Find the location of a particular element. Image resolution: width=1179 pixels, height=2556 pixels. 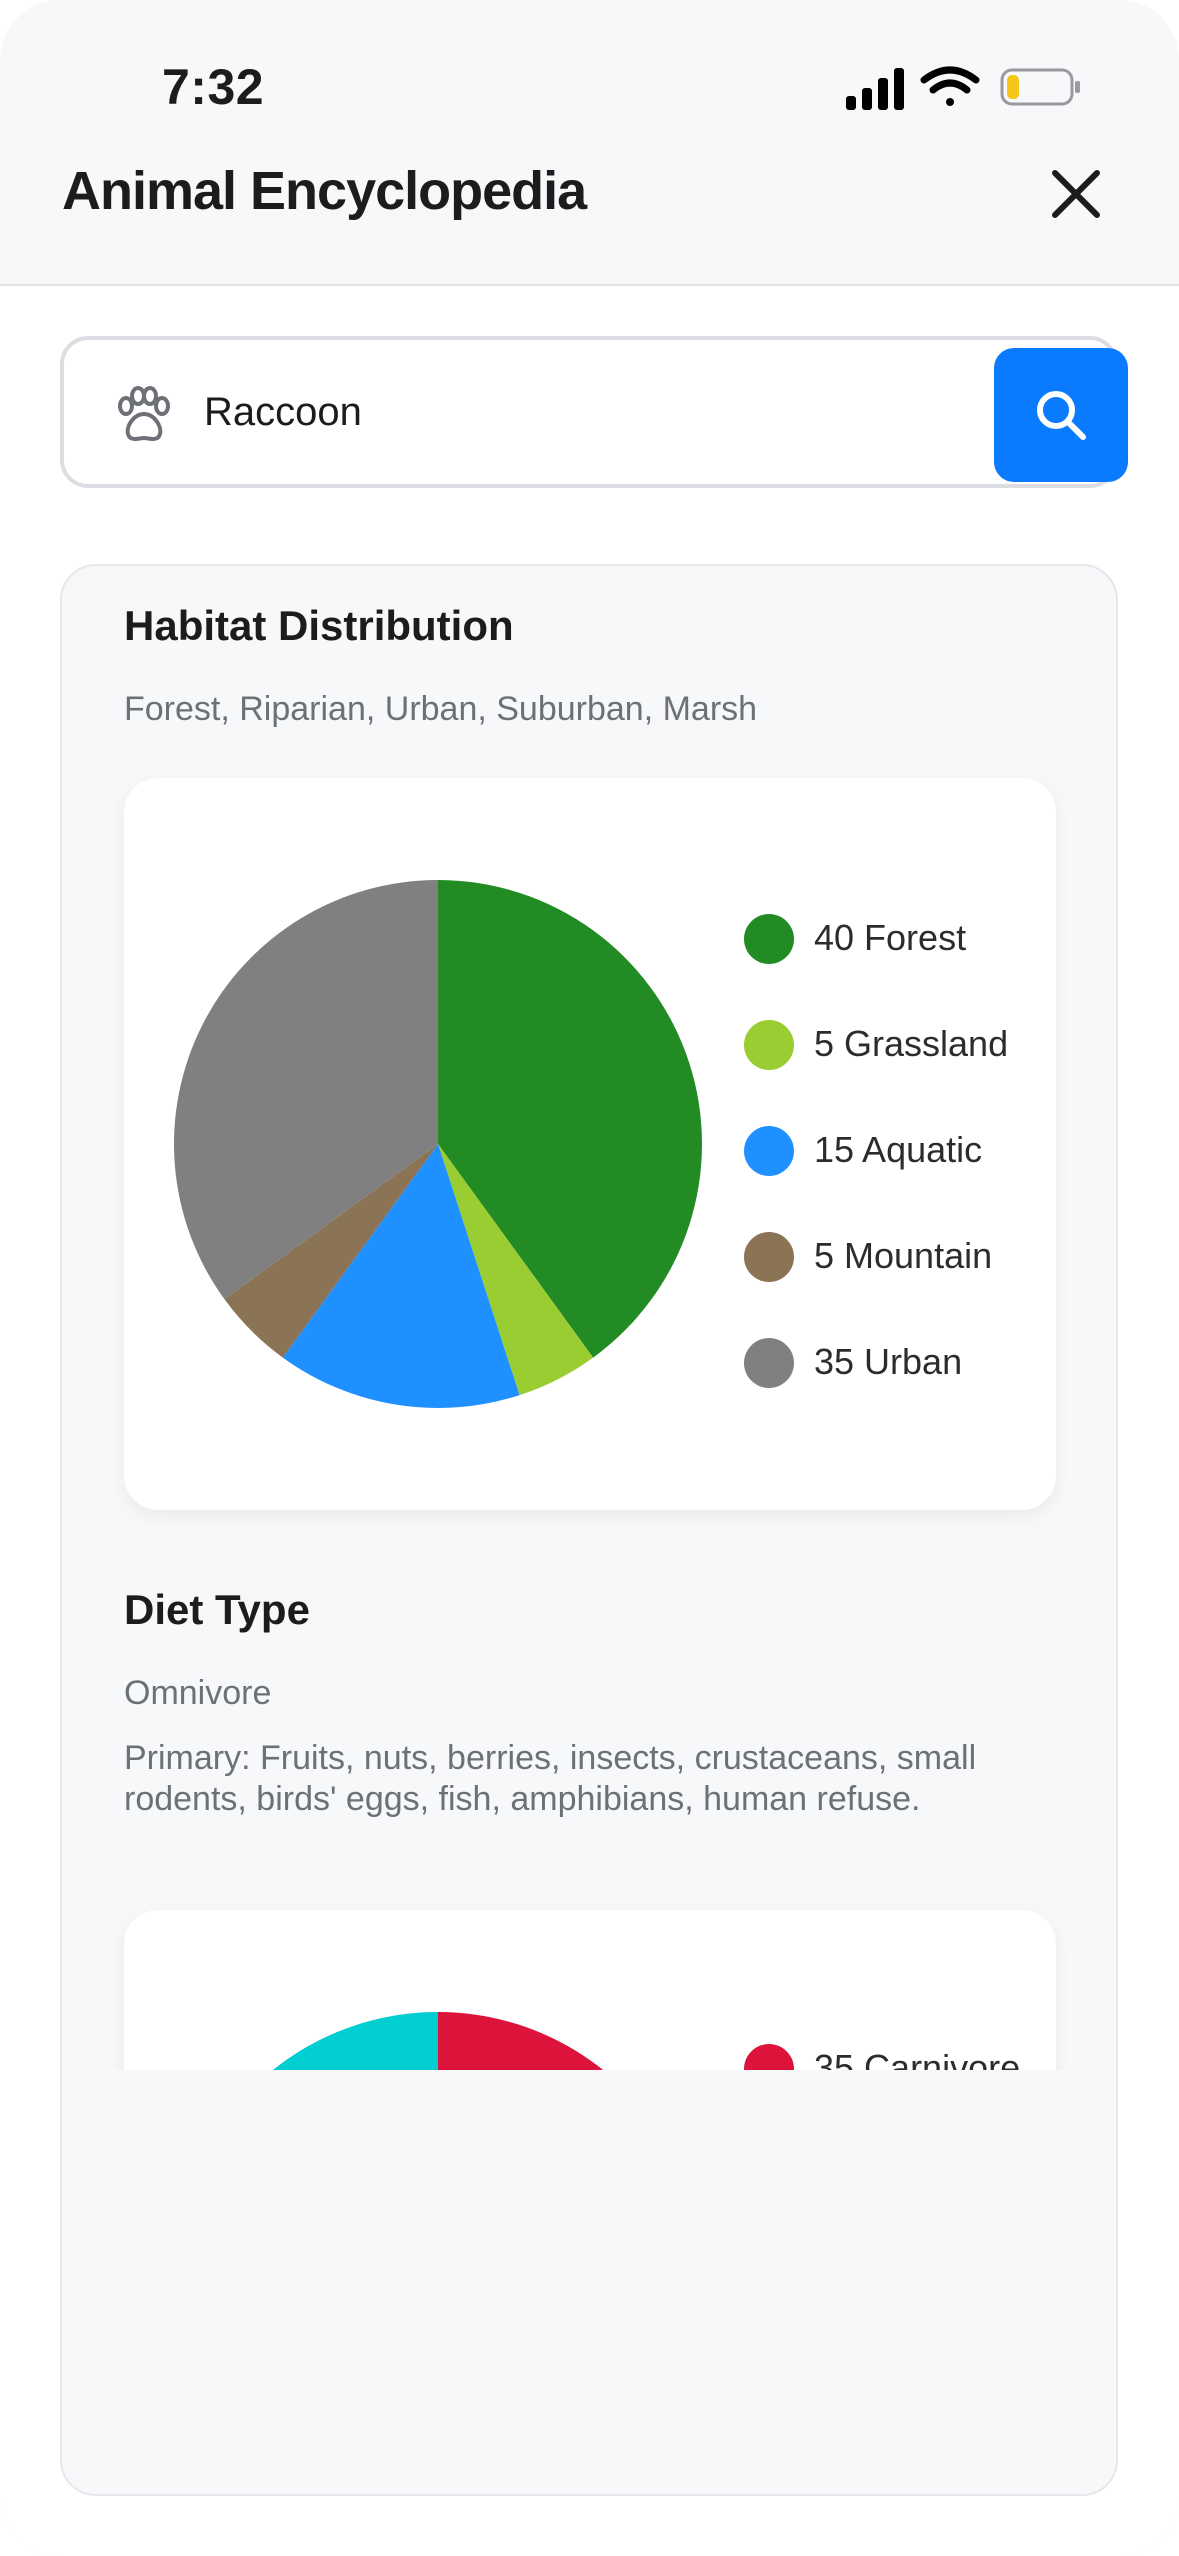

habitat-slice-mountain is located at coordinates (331, 1251).